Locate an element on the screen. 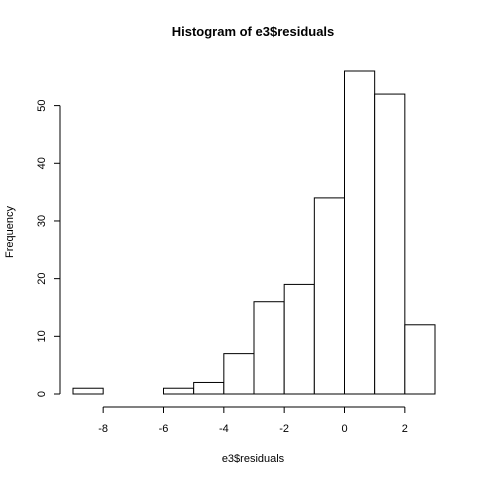  x-tick-label: 2 is located at coordinates (405, 429).